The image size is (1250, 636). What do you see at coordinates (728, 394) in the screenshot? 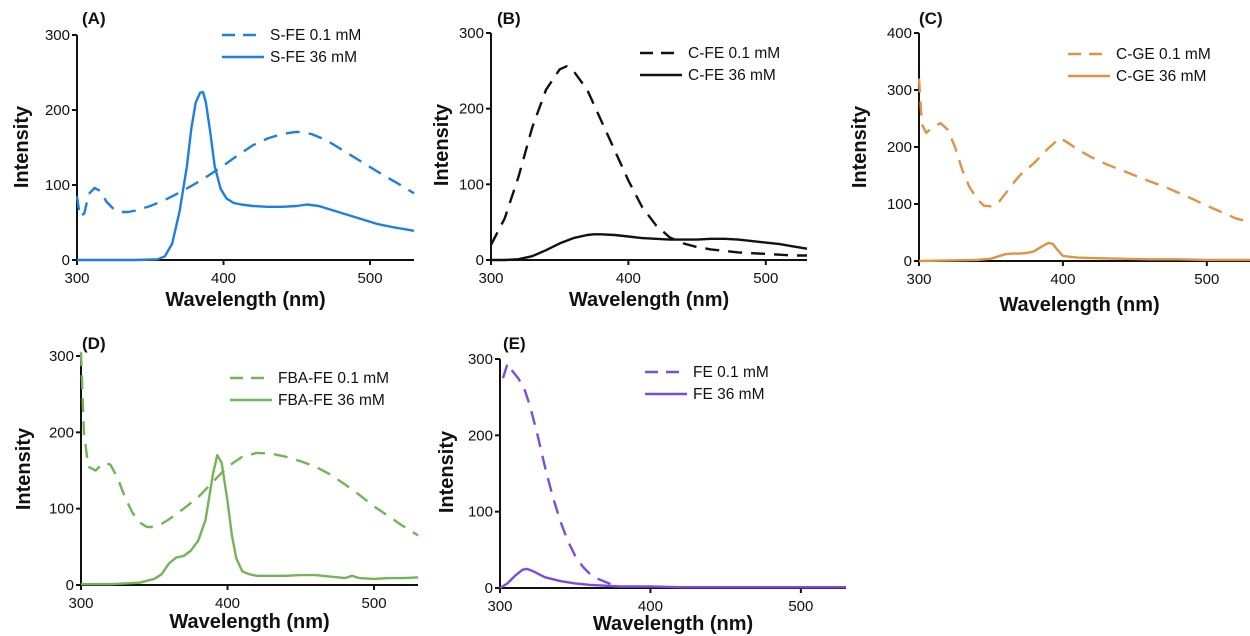
I see `legend-label: FE 36 mM` at bounding box center [728, 394].